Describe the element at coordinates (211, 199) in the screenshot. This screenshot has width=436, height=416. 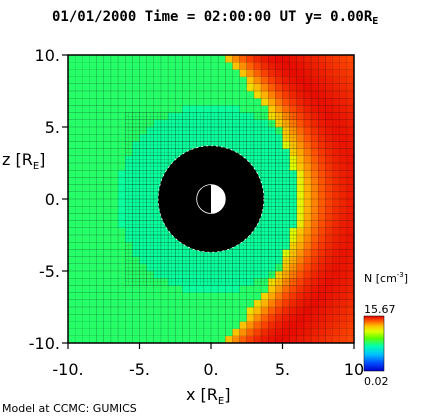
I see `inner-boundary-edge` at that location.